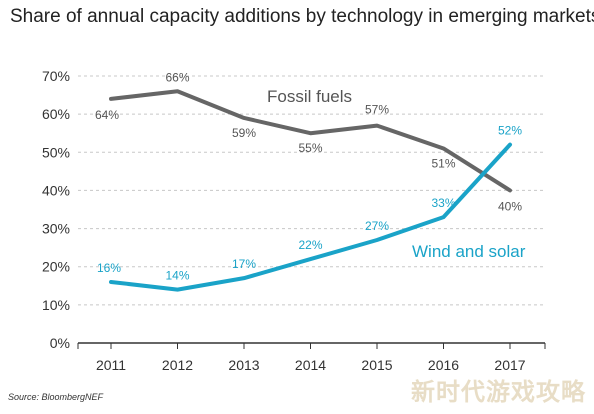 The width and height of the screenshot is (594, 414). What do you see at coordinates (243, 365) in the screenshot?
I see `x-tick-label: 2013` at bounding box center [243, 365].